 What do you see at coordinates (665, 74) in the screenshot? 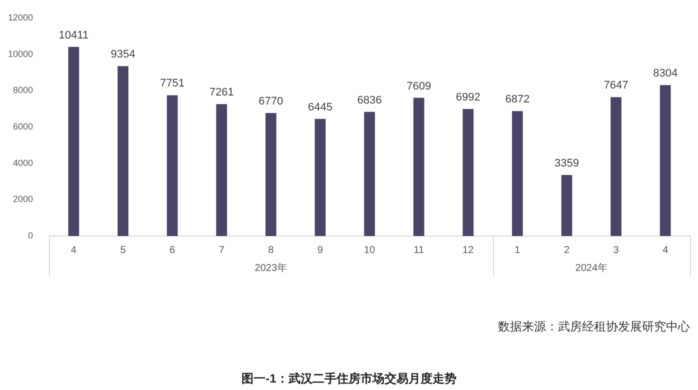
I see `data-label: 8304` at bounding box center [665, 74].